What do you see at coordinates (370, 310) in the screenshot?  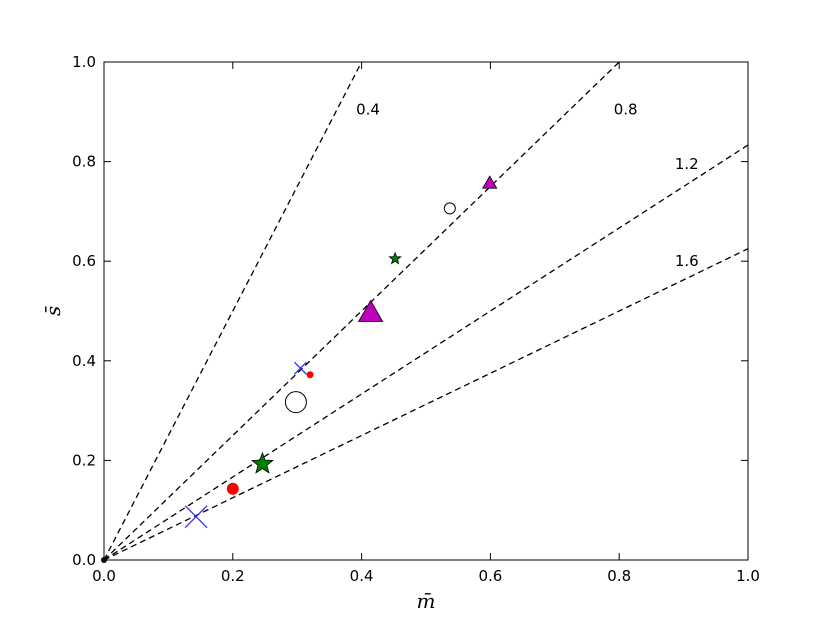 I see `data-point-triangle-large` at bounding box center [370, 310].